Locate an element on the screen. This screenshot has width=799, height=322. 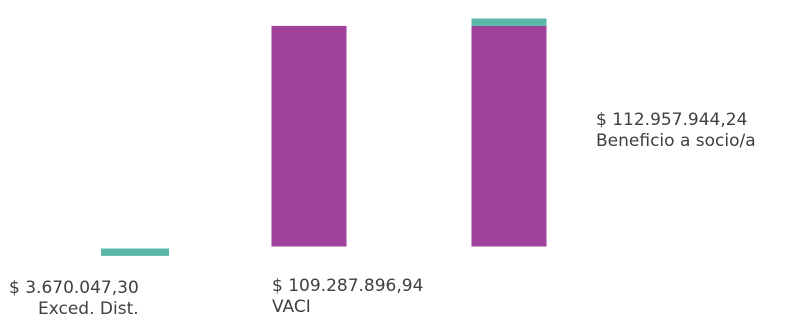
label-beneficio: $ 112.957.944,24 Beneficio a socio/a is located at coordinates (676, 131).